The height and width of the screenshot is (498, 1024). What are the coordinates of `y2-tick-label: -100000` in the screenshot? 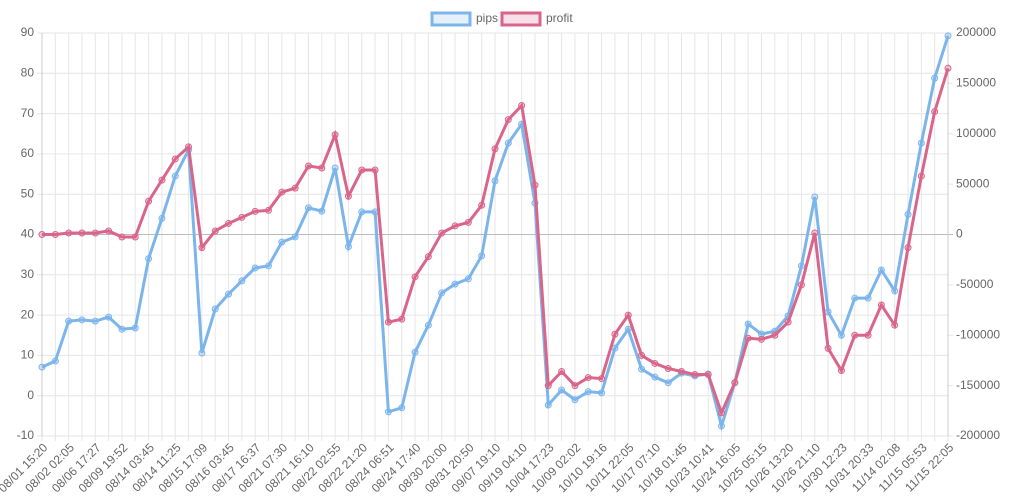 It's located at (978, 334).